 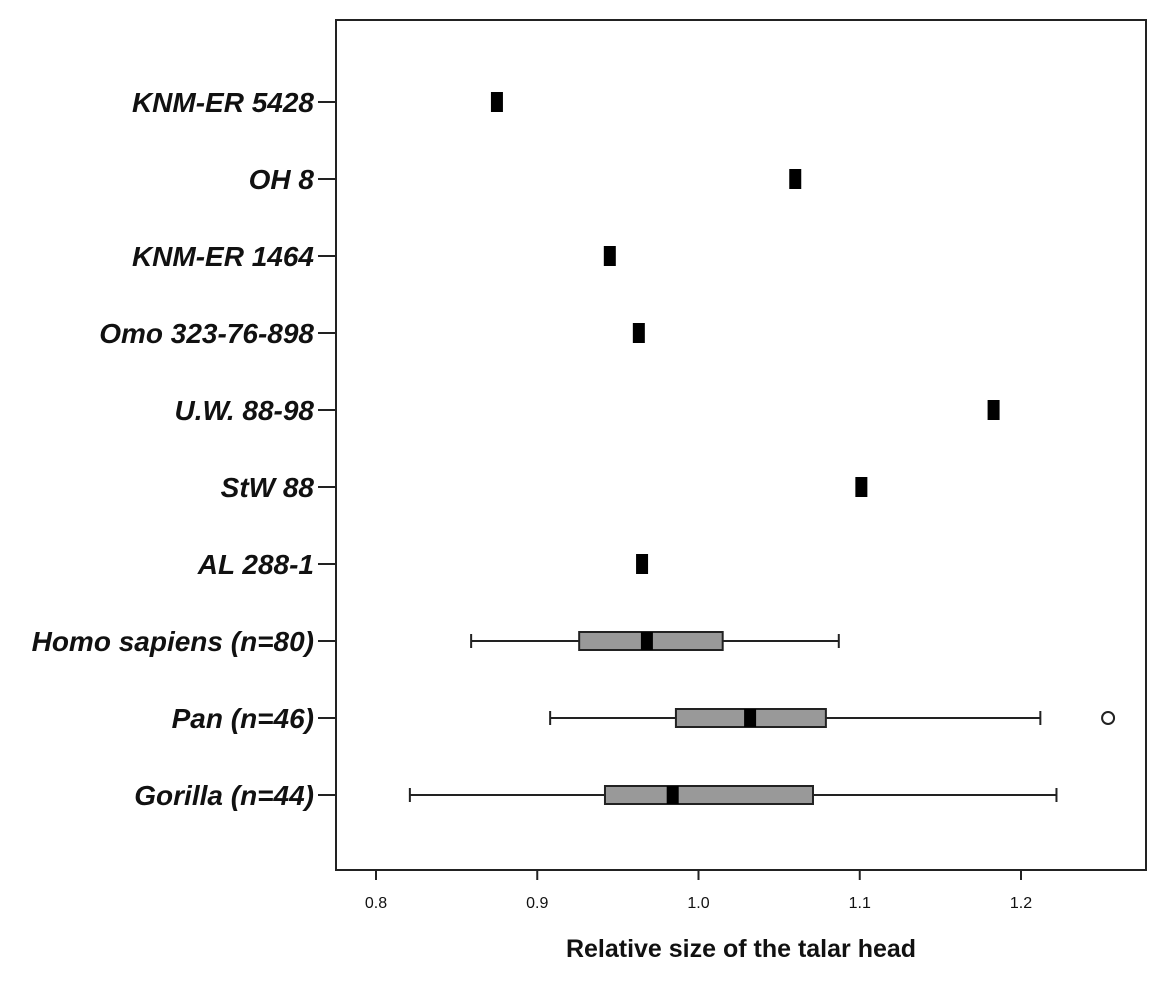 I want to click on category-label: AL 288-1, so click(x=255, y=564).